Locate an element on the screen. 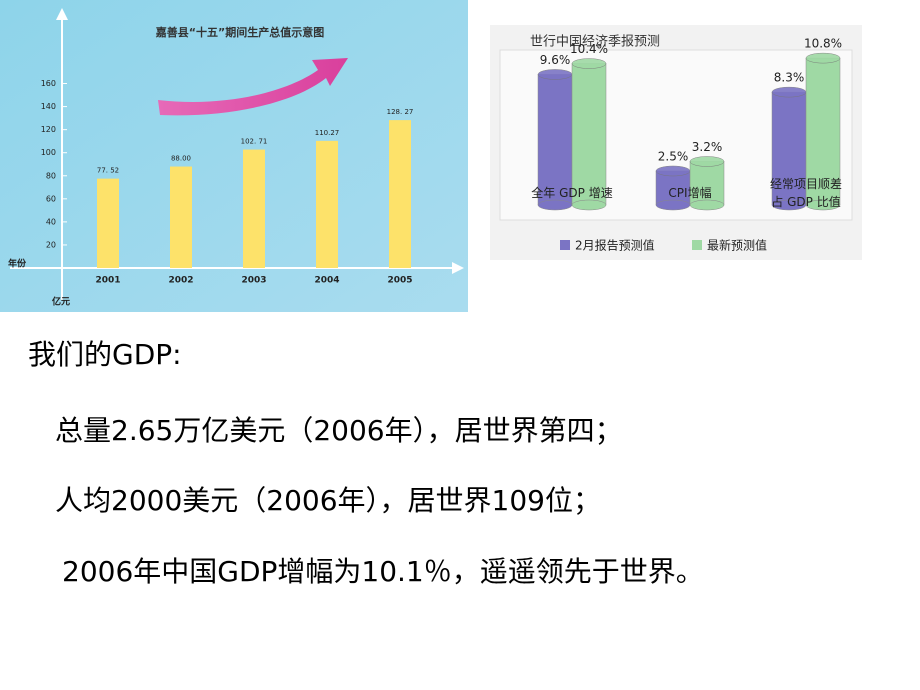 The width and height of the screenshot is (920, 690). value-label: 8.3% is located at coordinates (789, 78).